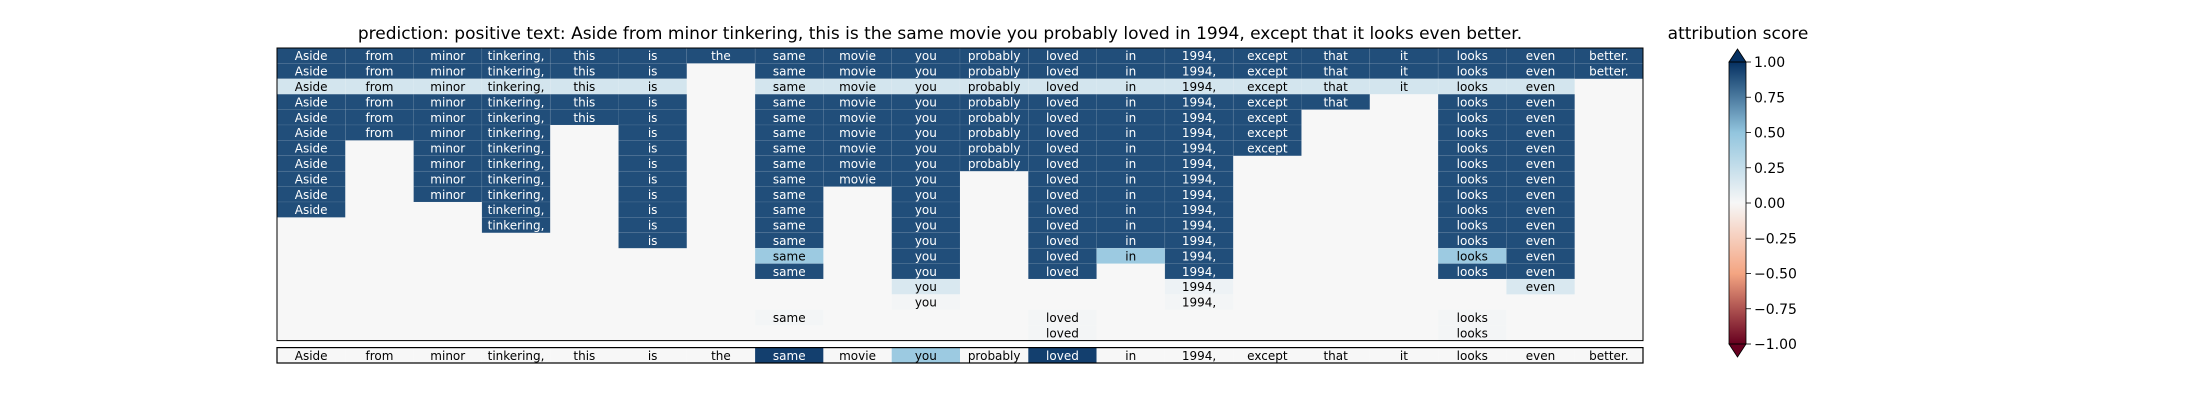  I want to click on summary-token-label: in, so click(1130, 356).